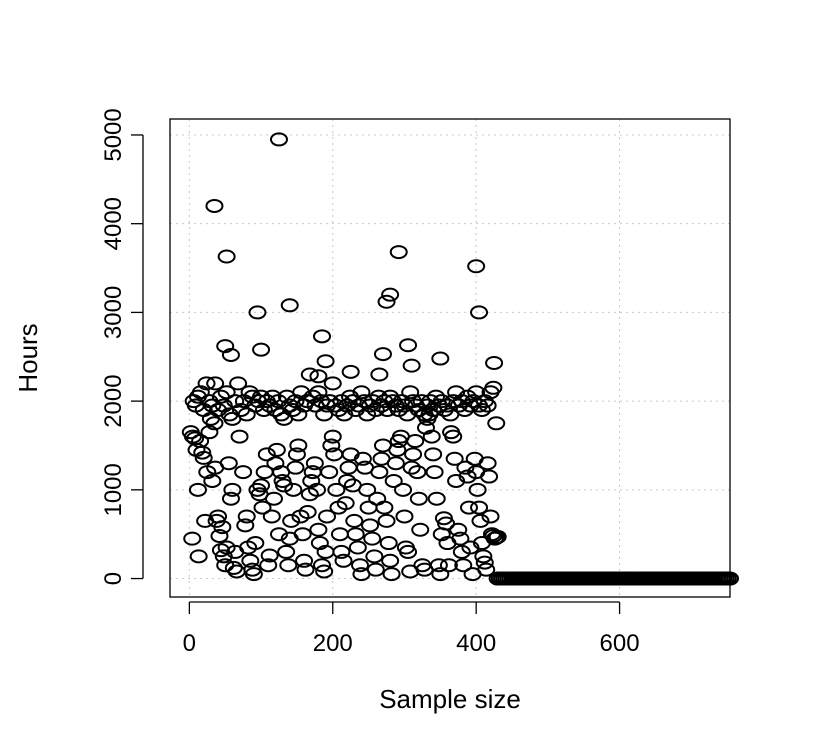  I want to click on x-tick-label: 400, so click(476, 643).